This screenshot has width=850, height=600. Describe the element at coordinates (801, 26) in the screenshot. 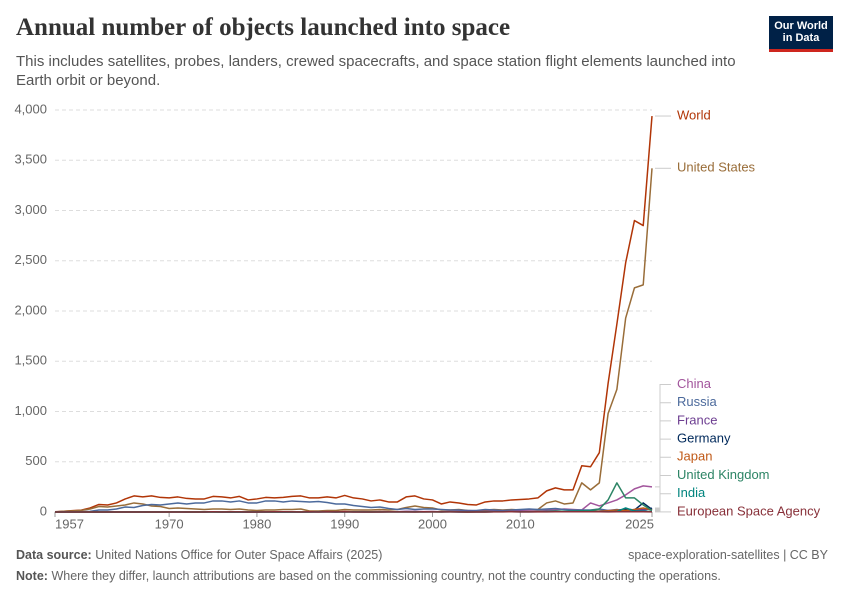

I see `logo-text: Our World` at that location.